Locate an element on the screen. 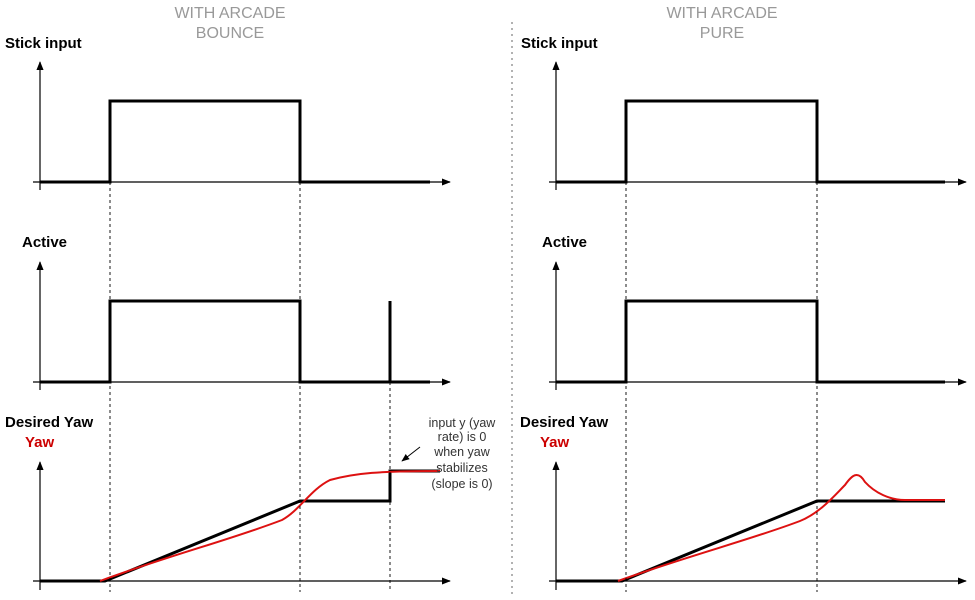  left-annotation-line5: (slope is 0) is located at coordinates (461, 484).